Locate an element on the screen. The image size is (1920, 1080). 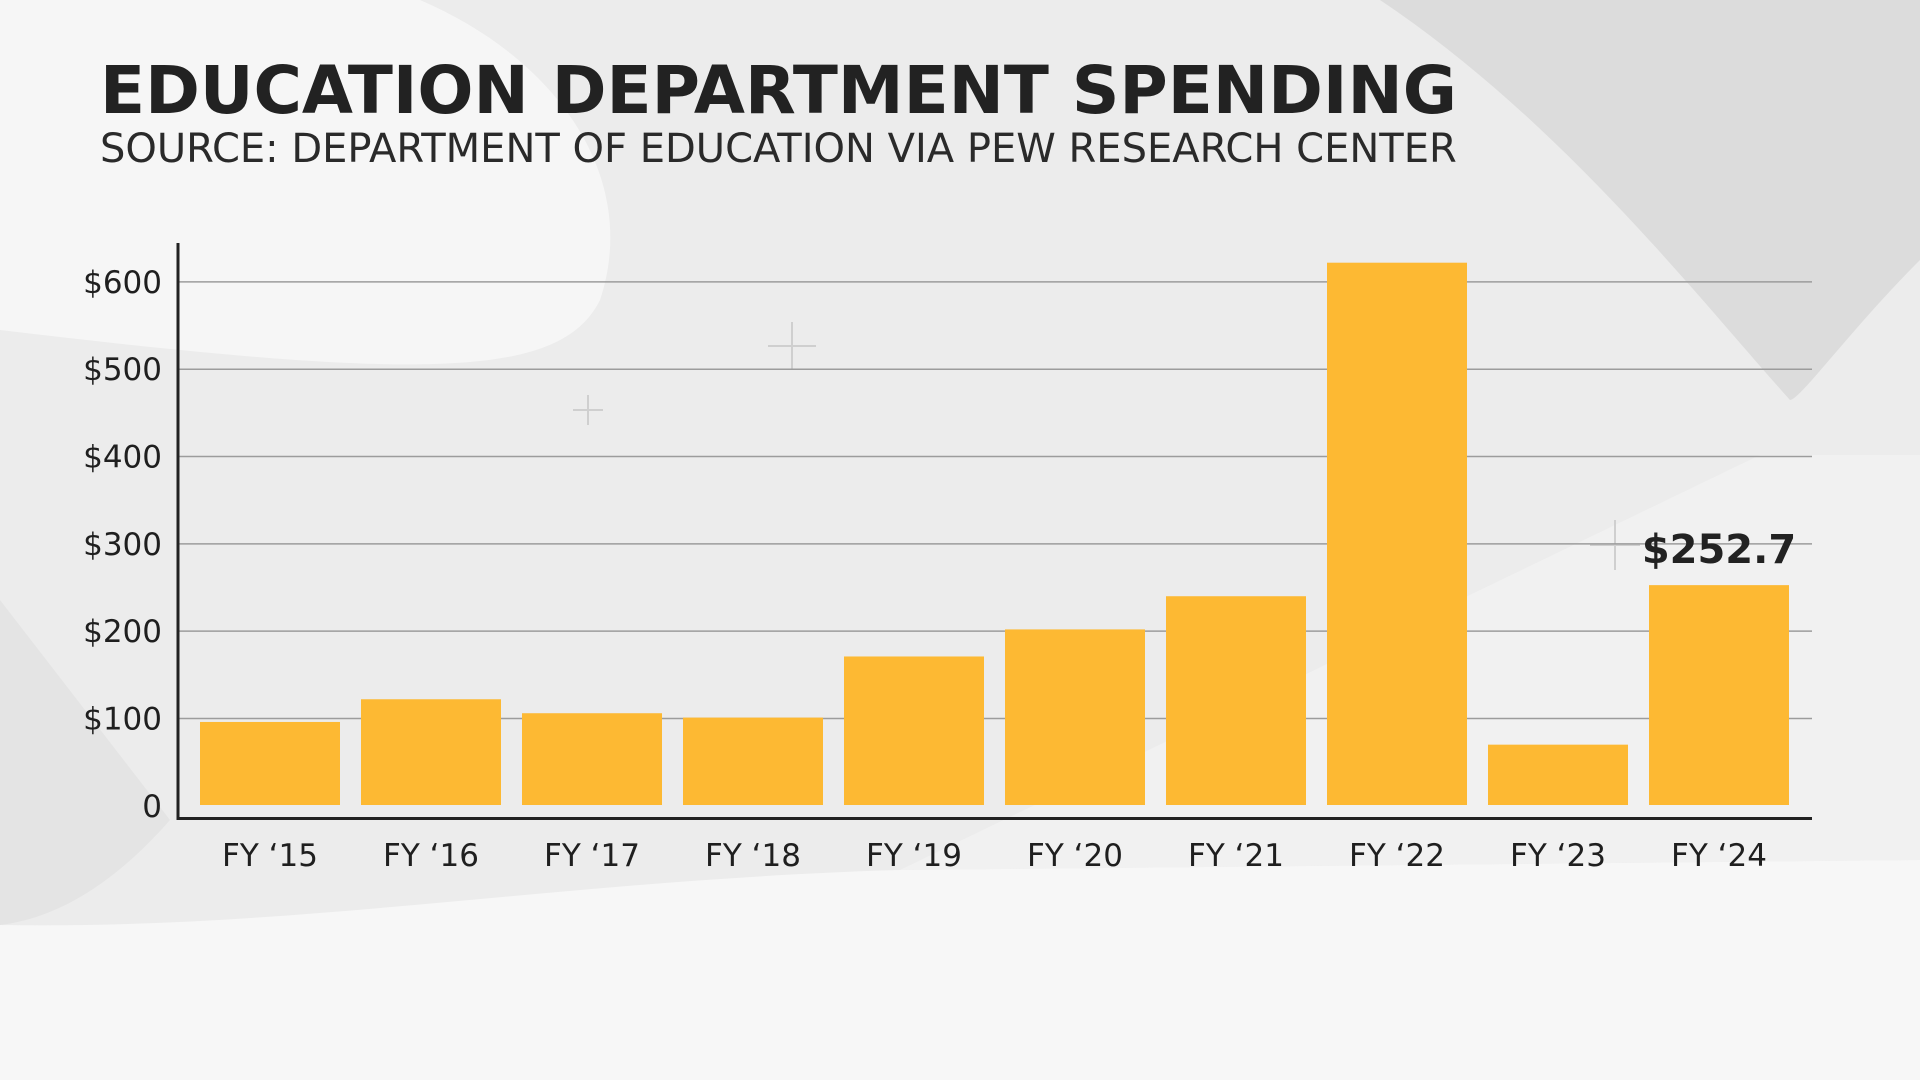
y-tick-label-100: $100 is located at coordinates (122, 719).